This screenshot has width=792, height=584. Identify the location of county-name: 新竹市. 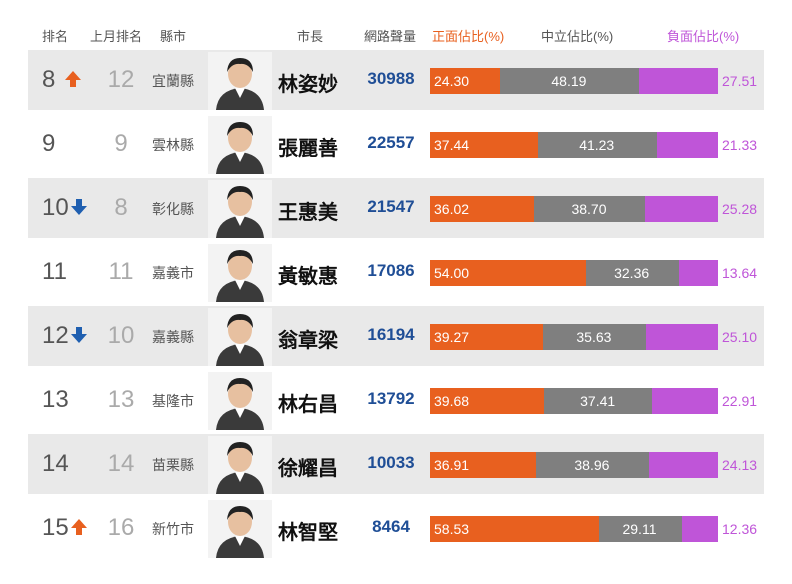
(173, 529).